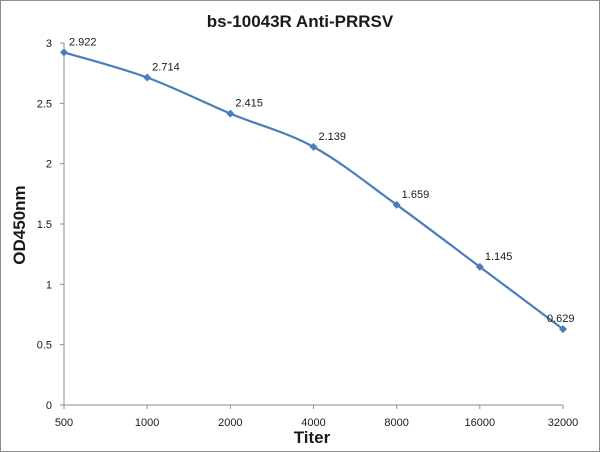  Describe the element at coordinates (44, 346) in the screenshot. I see `y-tick-label: 0.5` at that location.